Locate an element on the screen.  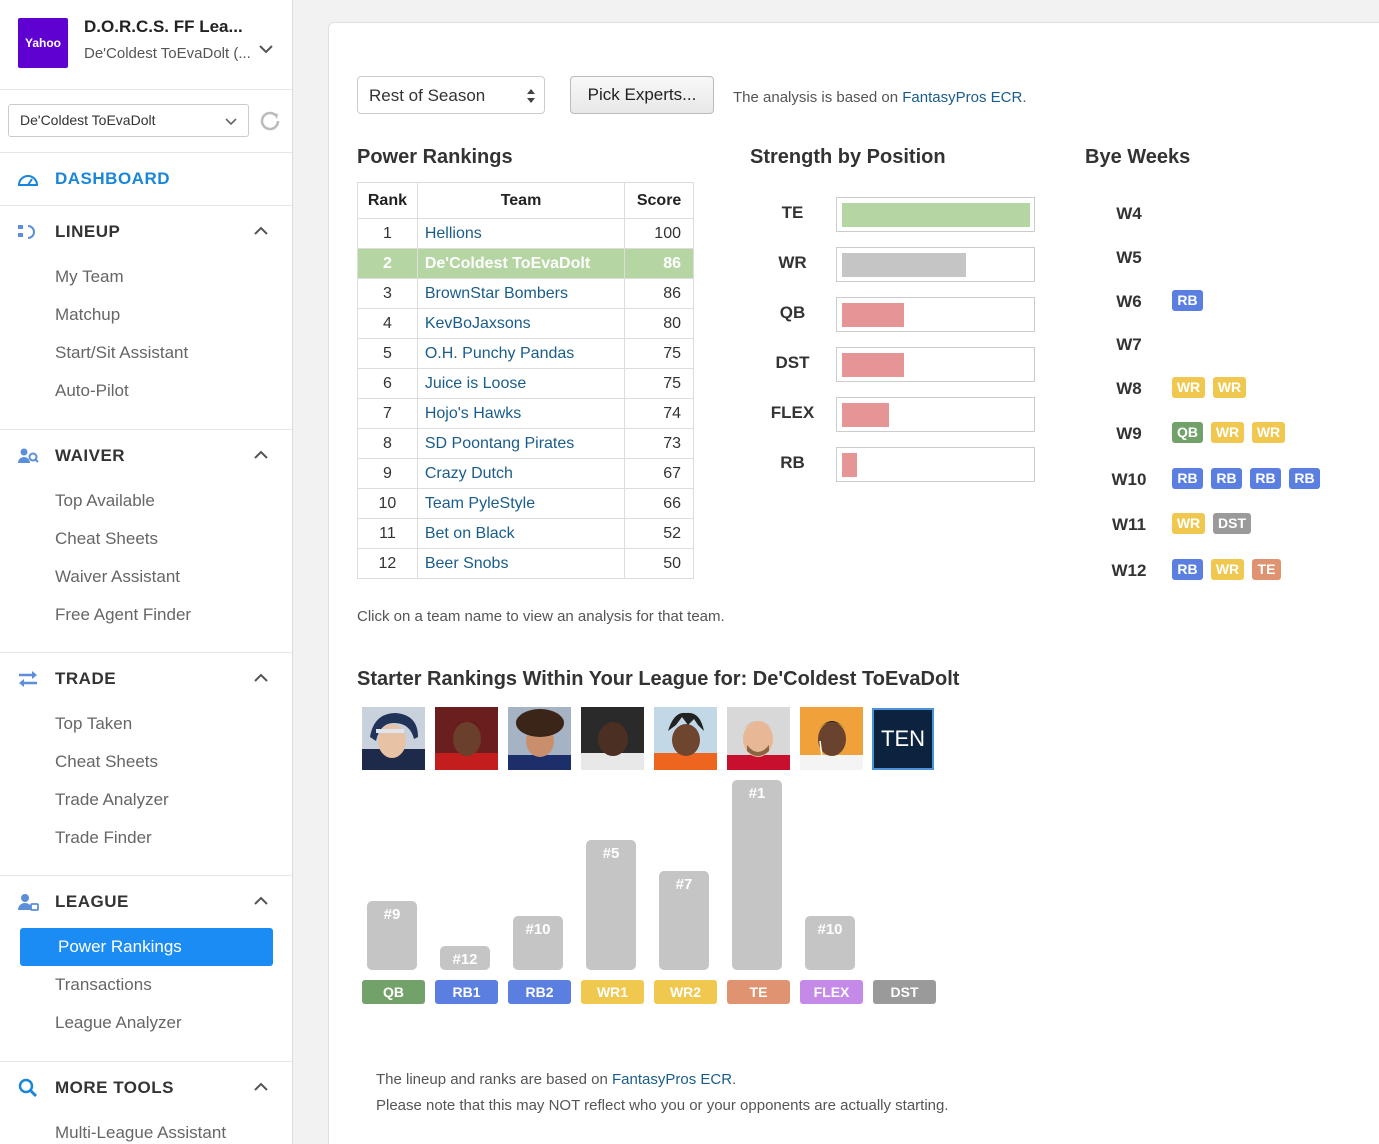
bye-position-tag: DST is located at coordinates (1232, 523).